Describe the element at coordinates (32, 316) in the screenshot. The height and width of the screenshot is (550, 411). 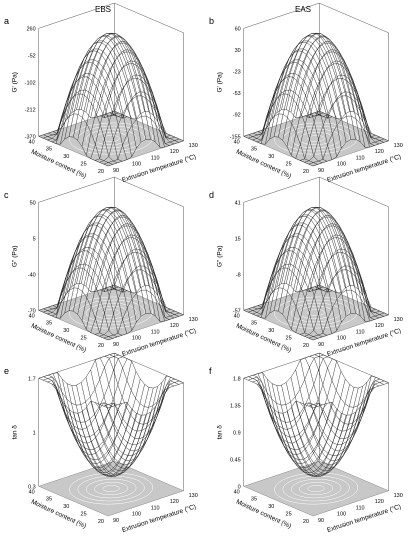
I see `y-tick-label: 40` at that location.